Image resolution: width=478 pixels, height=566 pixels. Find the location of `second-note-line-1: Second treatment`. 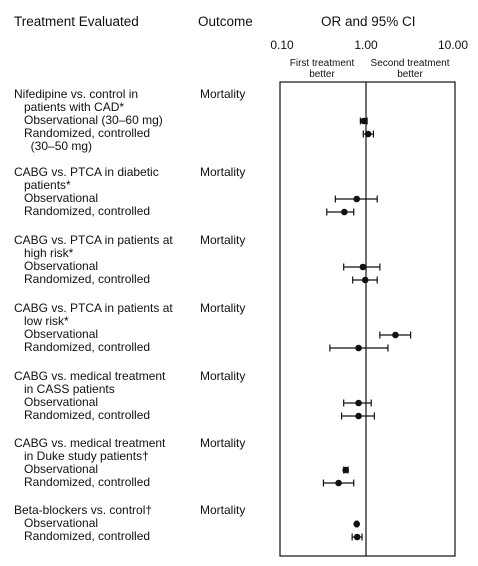

second-note-line-1: Second treatment is located at coordinates (410, 63).